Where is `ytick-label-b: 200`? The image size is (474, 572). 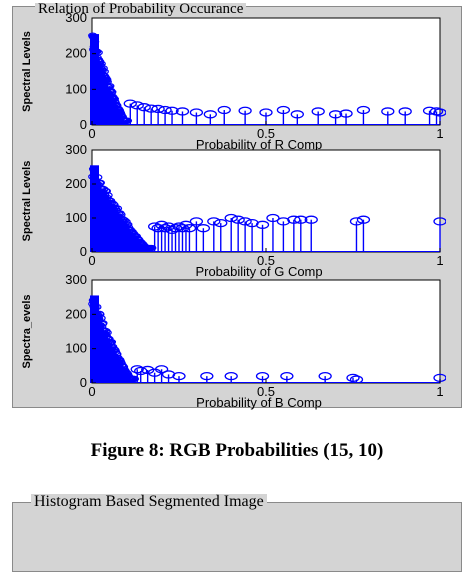
ytick-label-b: 200 is located at coordinates (76, 313).